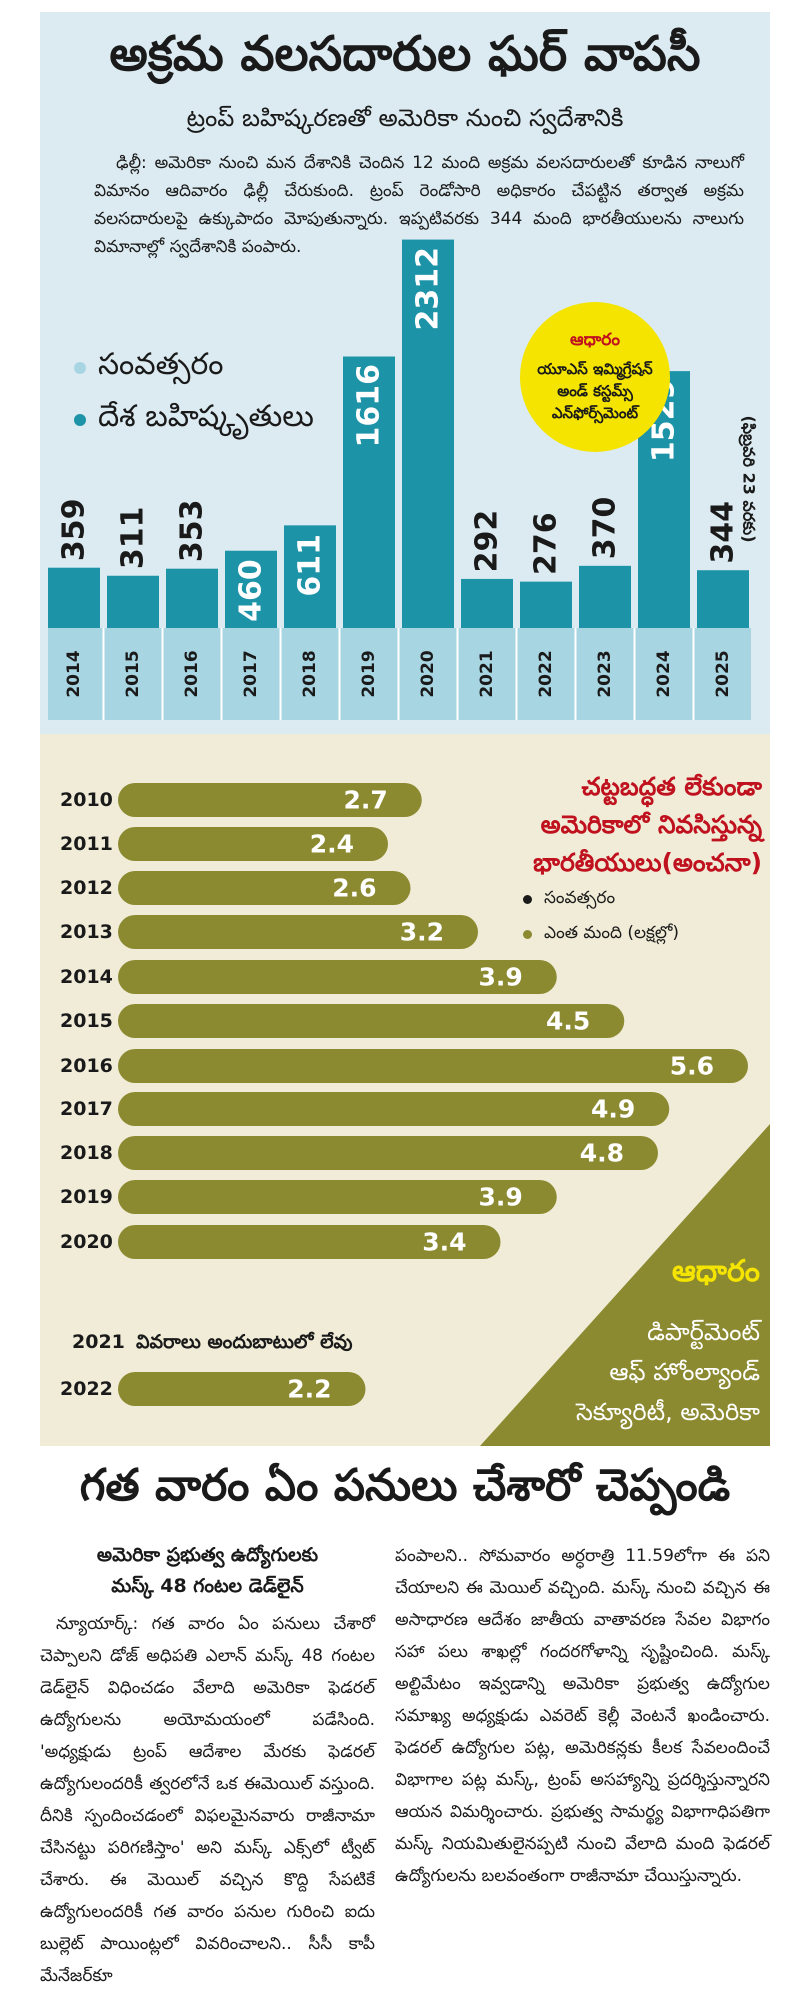 The image size is (800, 2016). What do you see at coordinates (647, 862) in the screenshot?
I see `chart2-title-line: భారతీయులు(అంచనా)` at bounding box center [647, 862].